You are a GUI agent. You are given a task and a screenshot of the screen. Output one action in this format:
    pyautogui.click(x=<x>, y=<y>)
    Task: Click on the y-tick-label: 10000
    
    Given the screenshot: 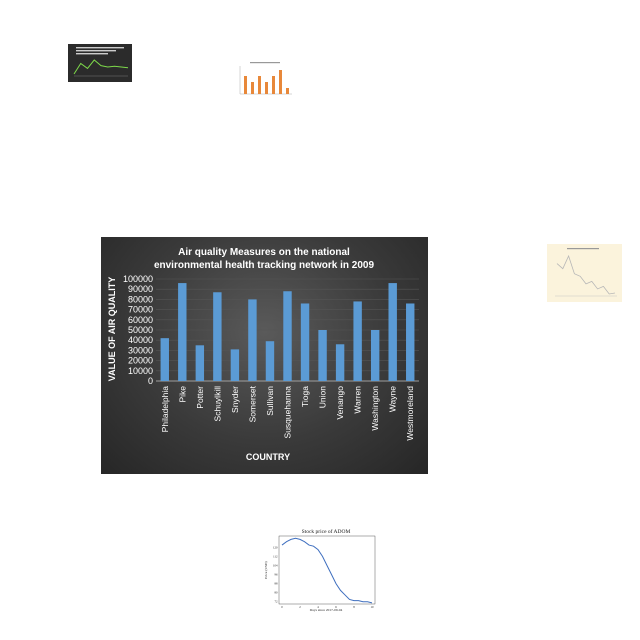 What is the action you would take?
    pyautogui.click(x=140, y=371)
    